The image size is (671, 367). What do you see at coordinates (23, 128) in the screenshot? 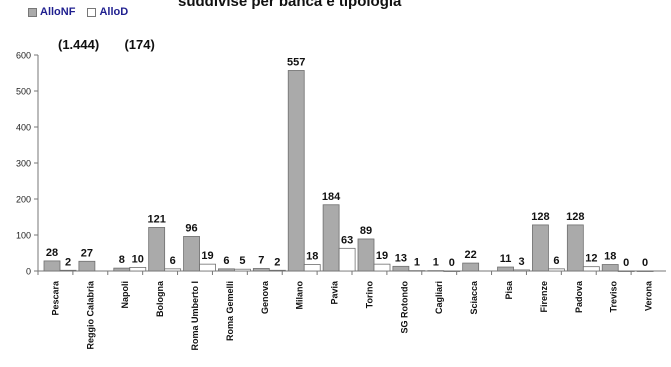
I see `y-tick-label: 400` at bounding box center [23, 128].